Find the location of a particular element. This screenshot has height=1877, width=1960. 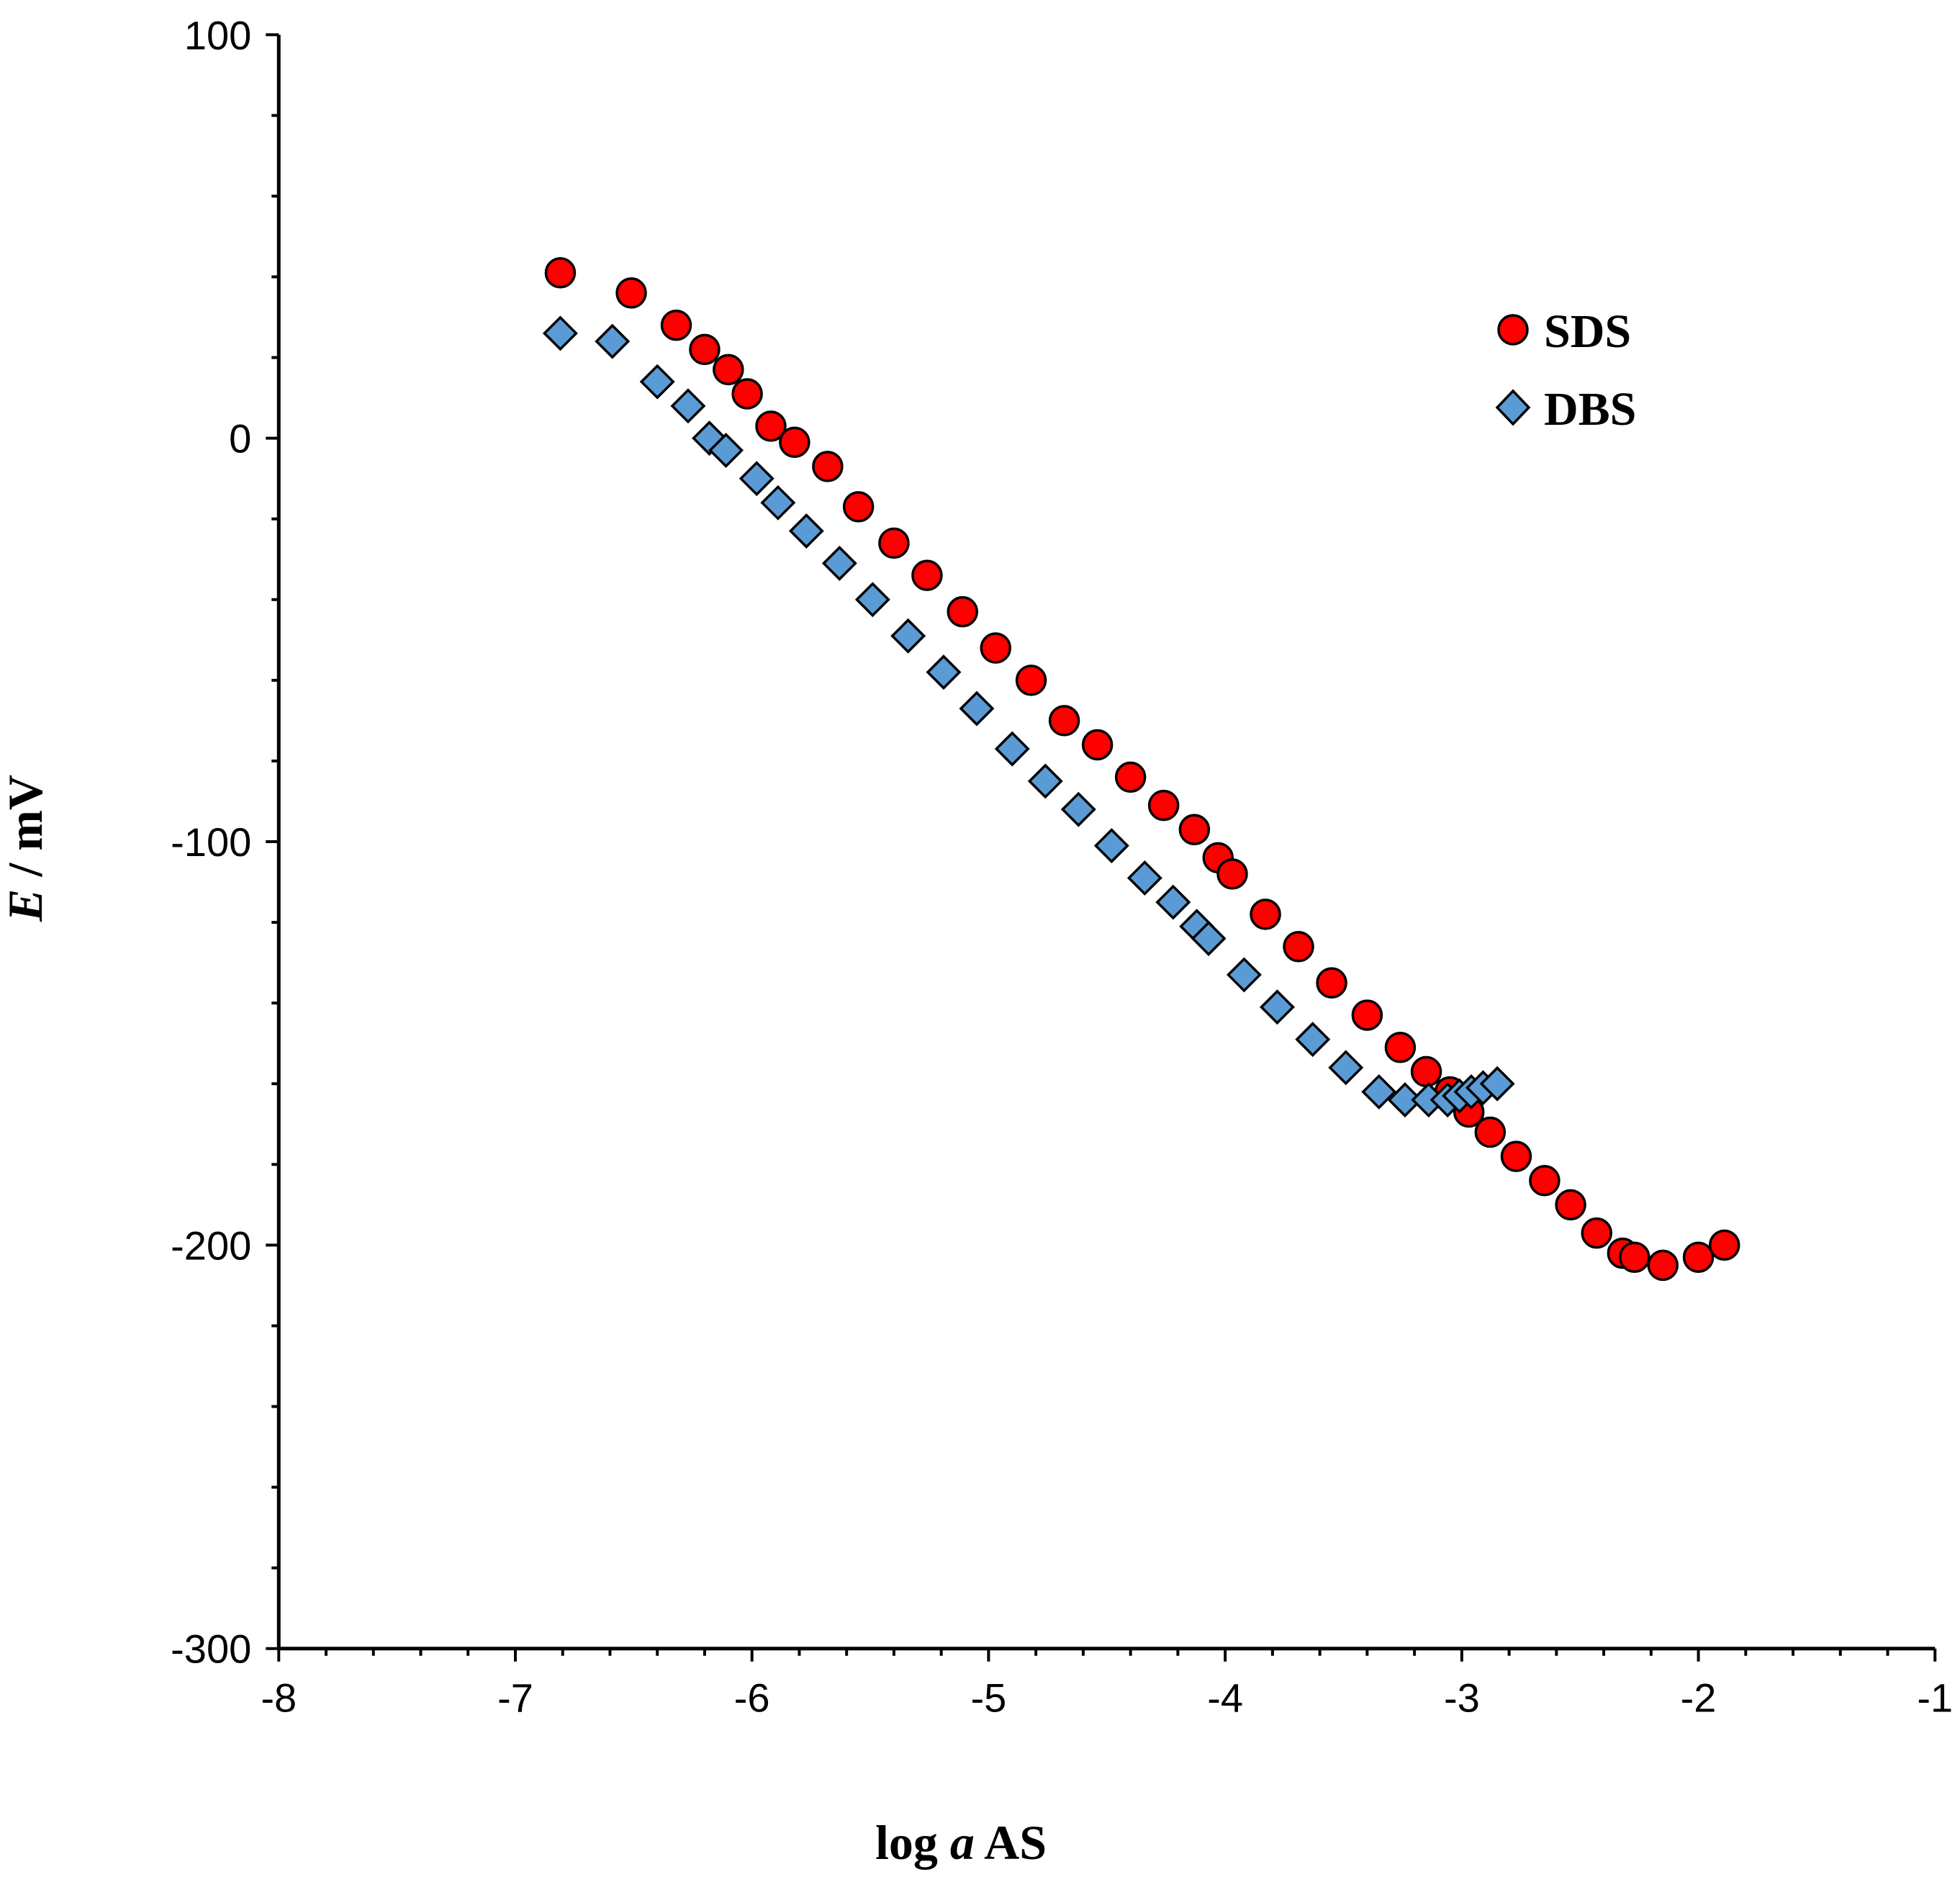

y-tick-label: 100 is located at coordinates (217, 35).